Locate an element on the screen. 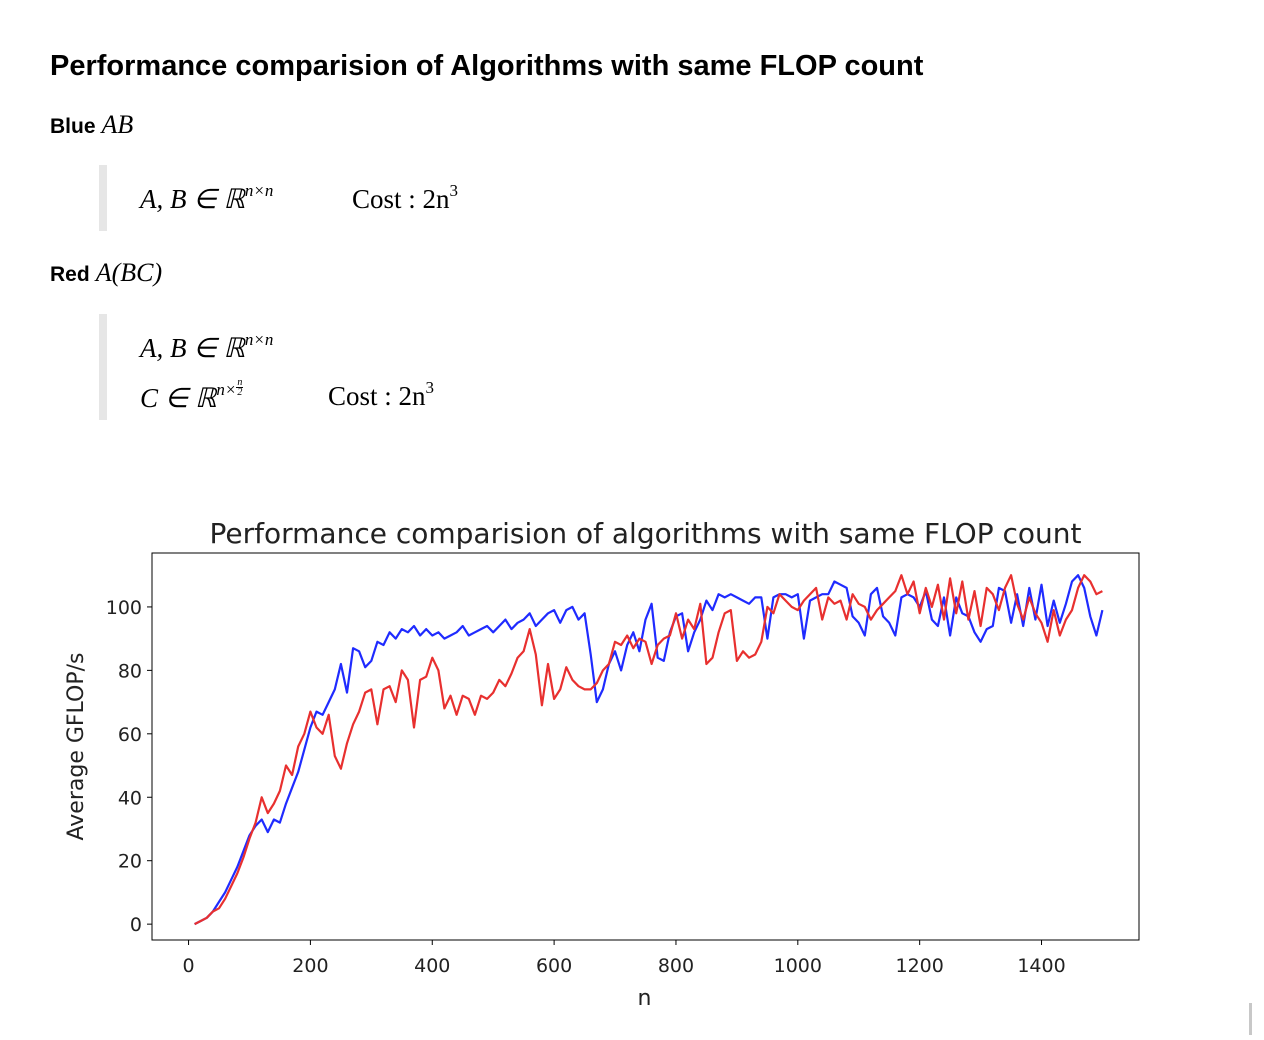 The width and height of the screenshot is (1264, 1040). red-matrix-dims-ab-base: A, B ∈ ℝ is located at coordinates (192, 348).